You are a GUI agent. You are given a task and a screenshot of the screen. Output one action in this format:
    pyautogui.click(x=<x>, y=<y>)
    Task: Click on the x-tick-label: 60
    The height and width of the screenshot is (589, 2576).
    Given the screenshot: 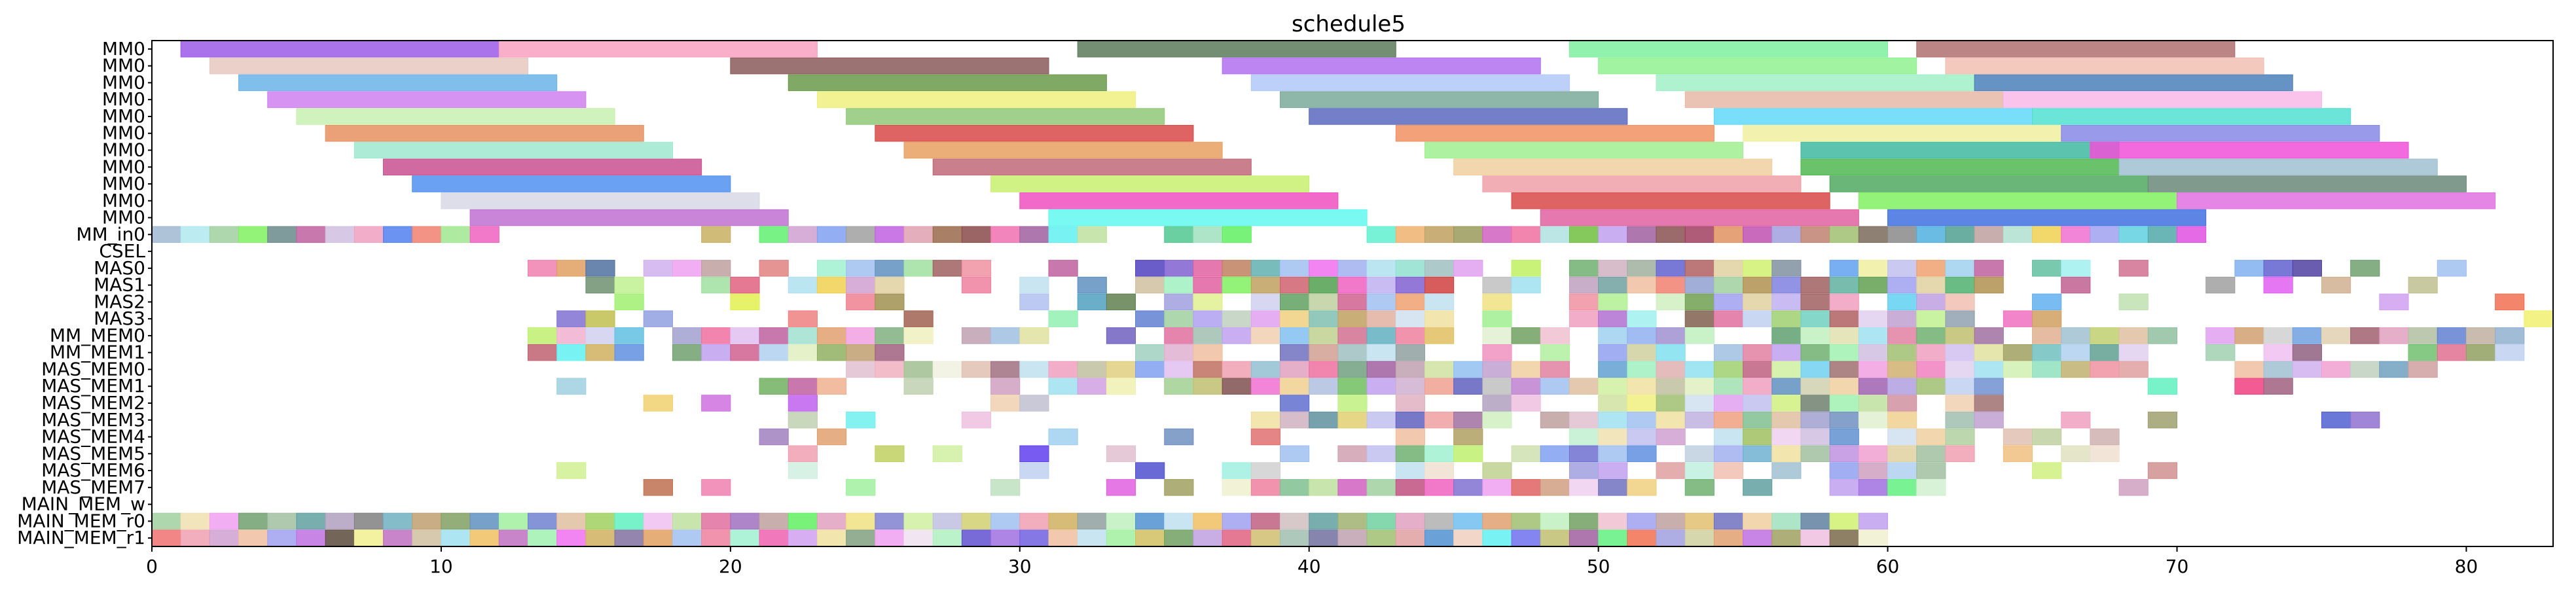 What is the action you would take?
    pyautogui.click(x=1888, y=566)
    